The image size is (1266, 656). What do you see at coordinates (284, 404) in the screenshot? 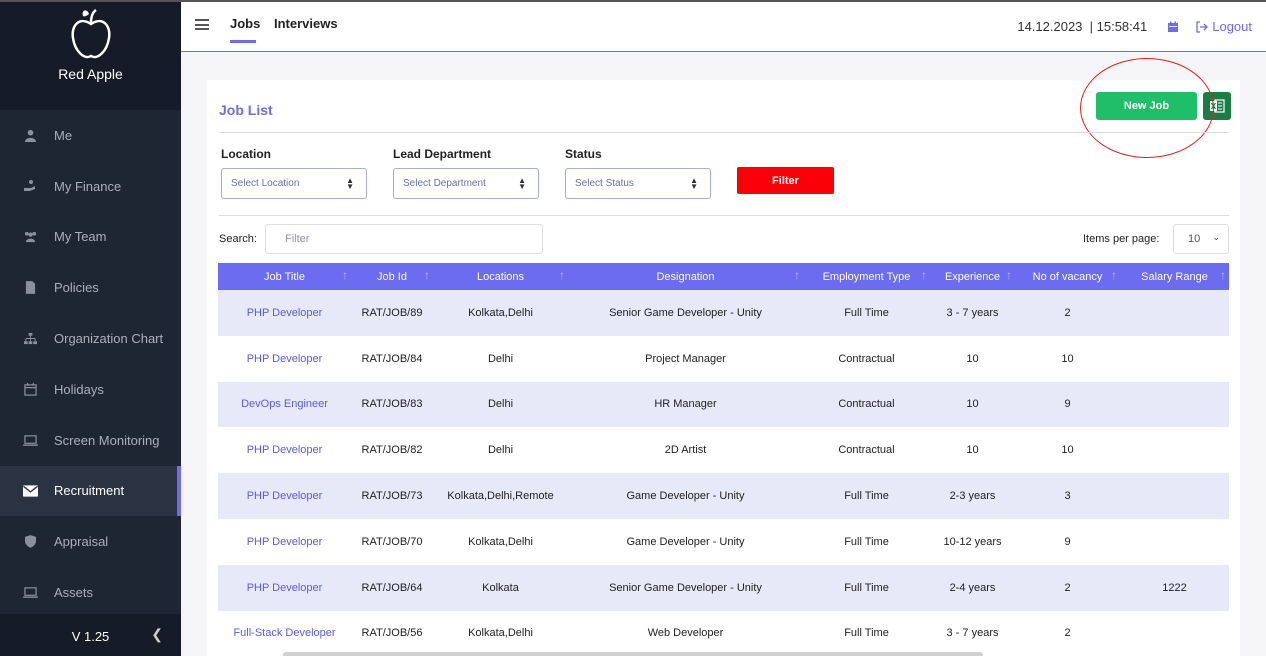
I see `job-title-link: DevOps Engineer` at bounding box center [284, 404].